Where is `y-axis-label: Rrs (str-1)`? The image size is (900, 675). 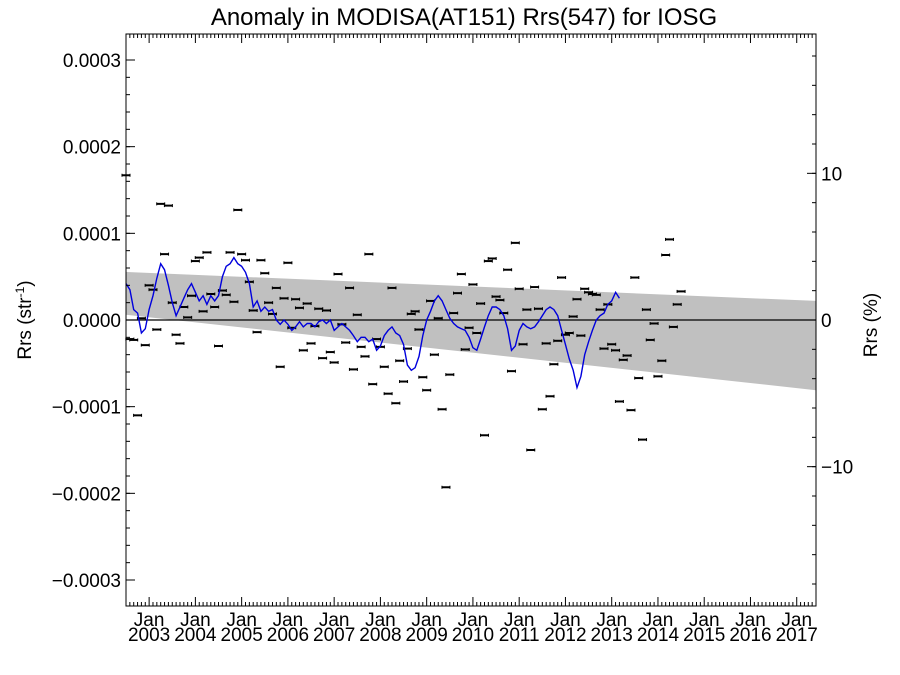 y-axis-label: Rrs (str-1) is located at coordinates (24, 319).